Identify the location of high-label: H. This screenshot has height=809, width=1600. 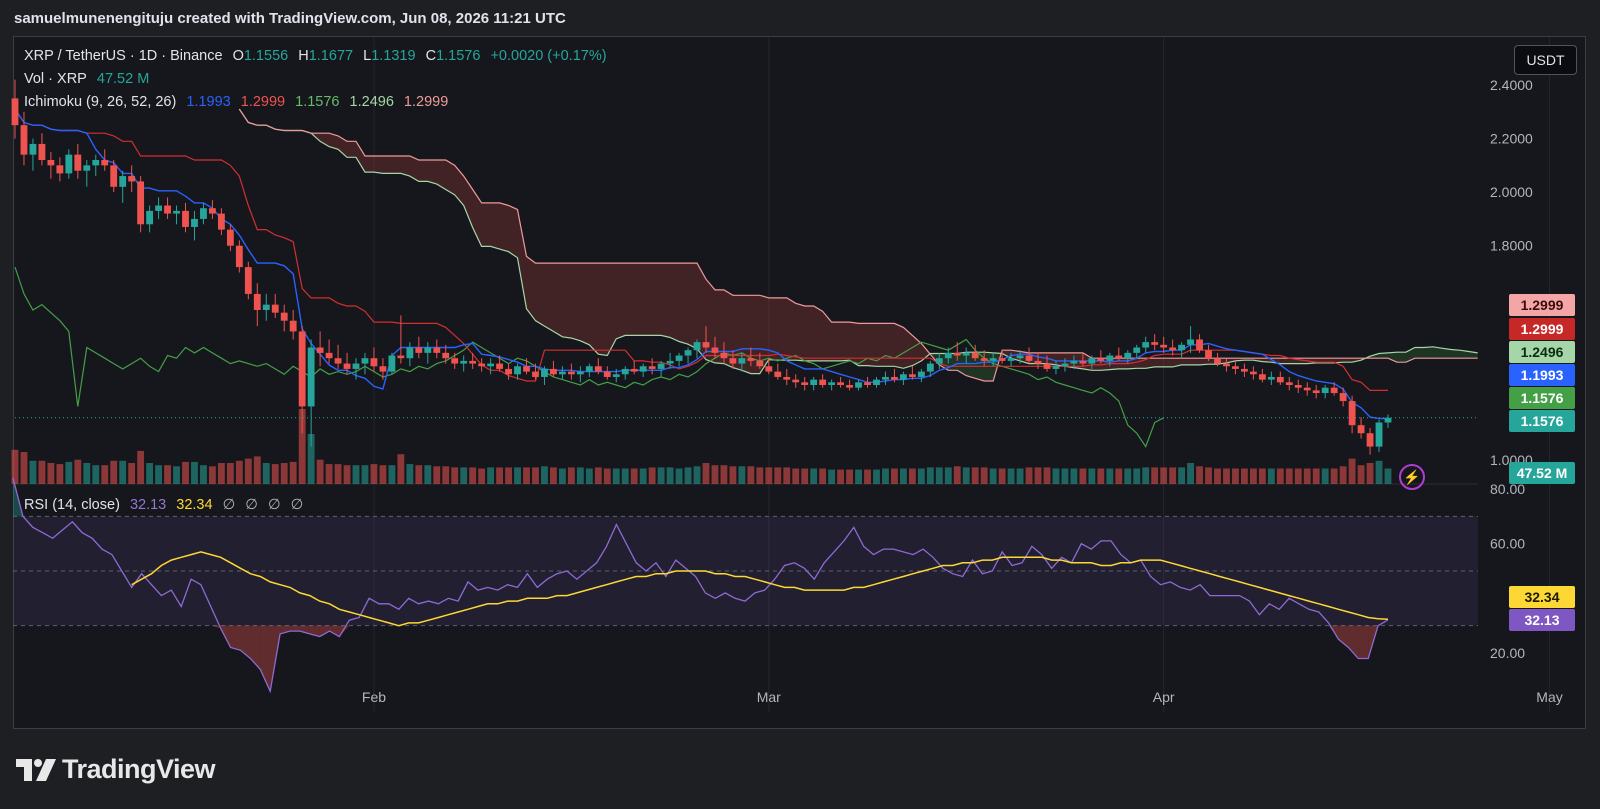
(303, 56).